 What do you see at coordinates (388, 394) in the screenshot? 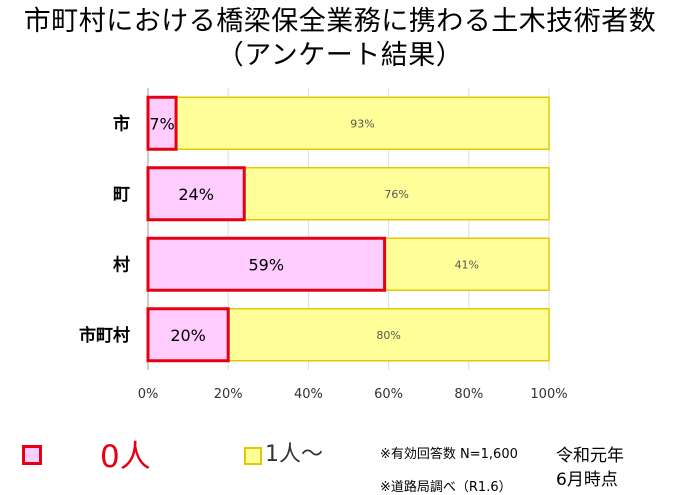
I see `x-tick-label: 60%` at bounding box center [388, 394].